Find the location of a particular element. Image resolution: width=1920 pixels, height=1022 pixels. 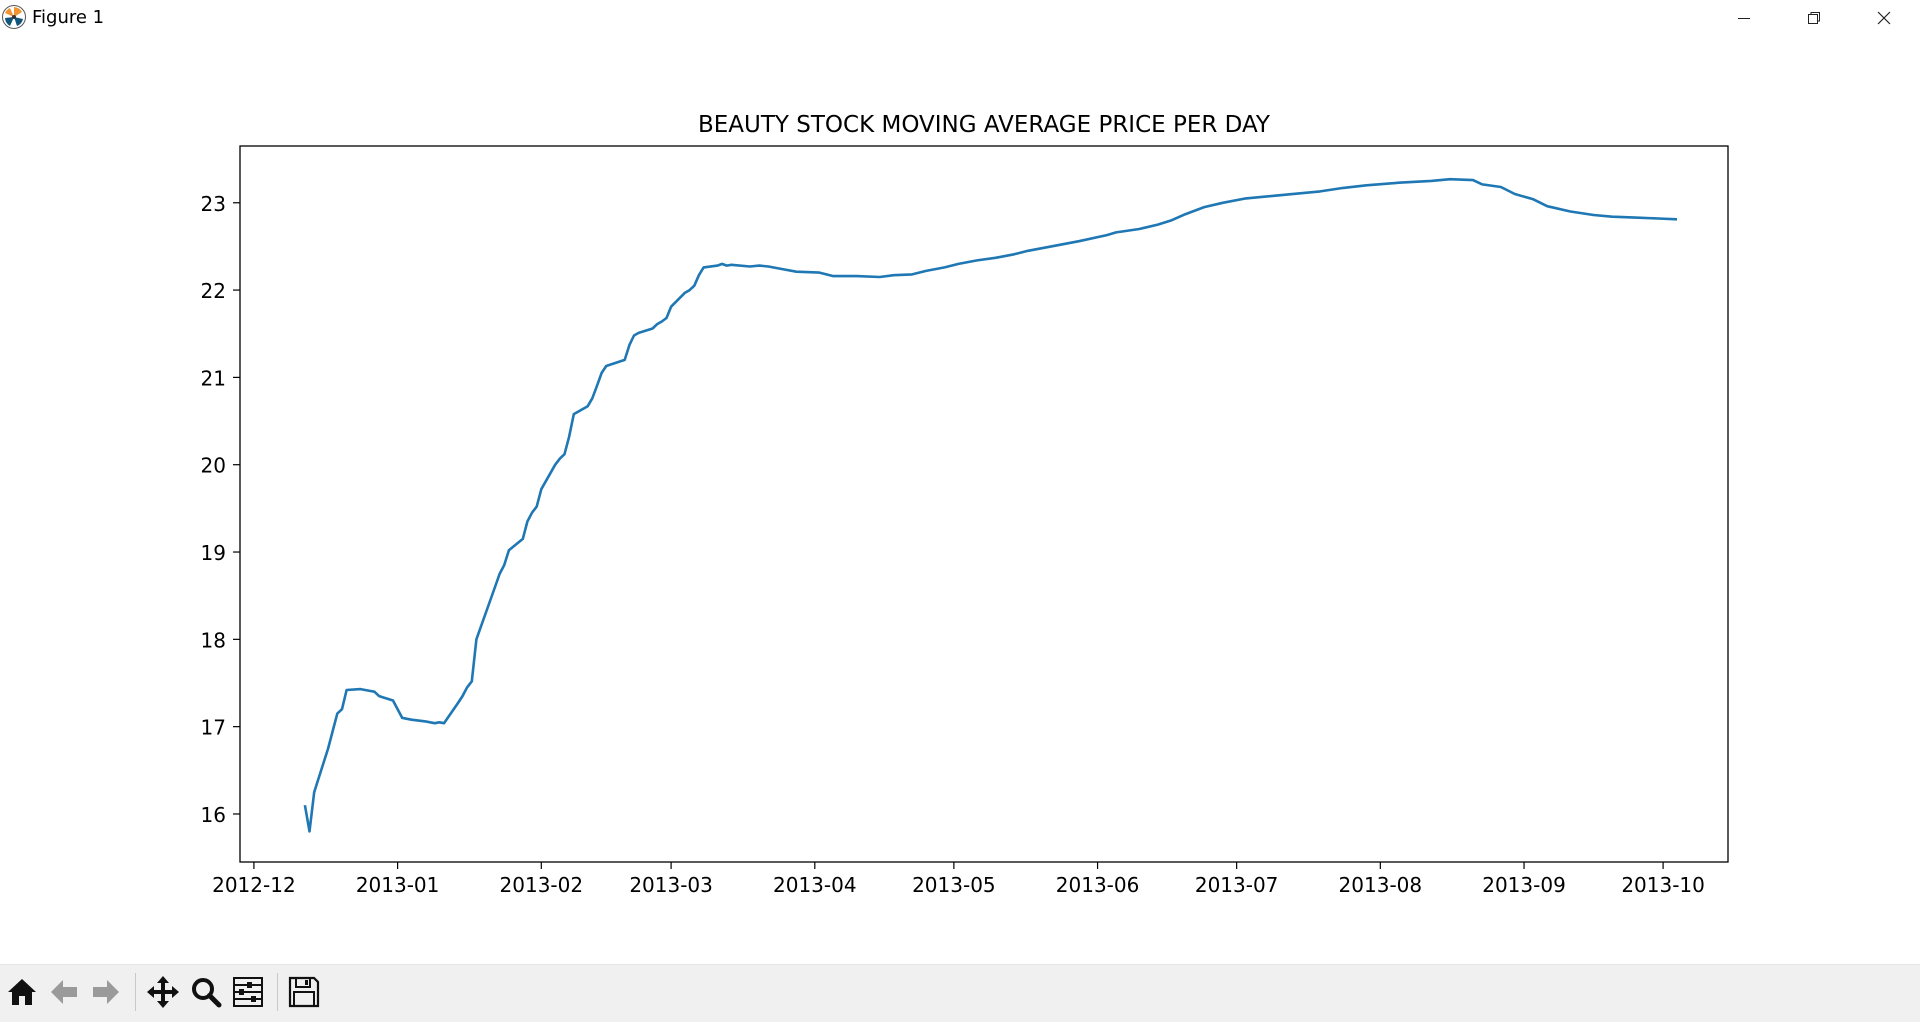

close-icon is located at coordinates (1884, 18).